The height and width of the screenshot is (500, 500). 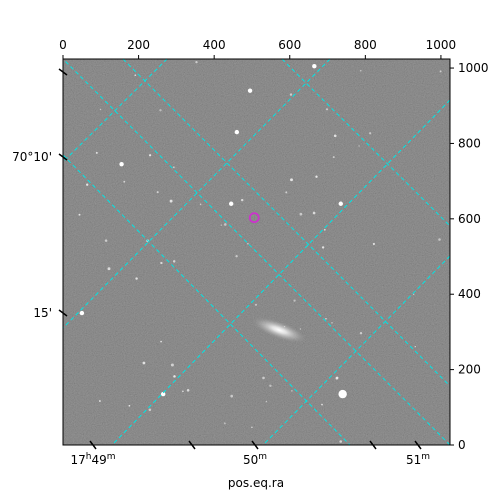 I want to click on left-tick-label: 15', so click(x=42, y=313).